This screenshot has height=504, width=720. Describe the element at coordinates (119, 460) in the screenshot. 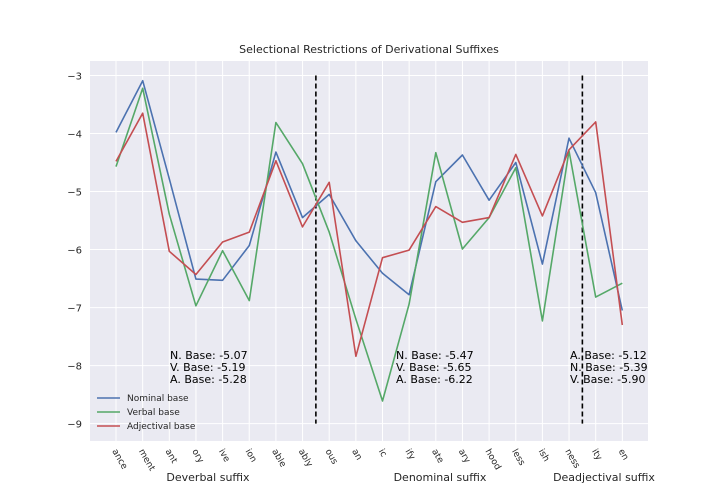

I see `x-tick-label: ance` at that location.